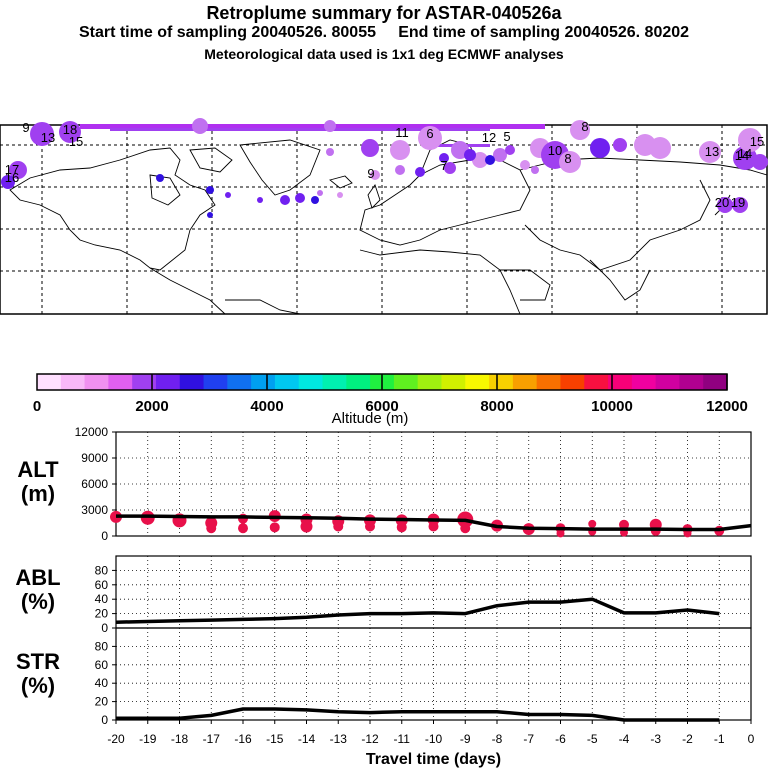  What do you see at coordinates (116, 739) in the screenshot?
I see `x-tick-label: -20` at bounding box center [116, 739].